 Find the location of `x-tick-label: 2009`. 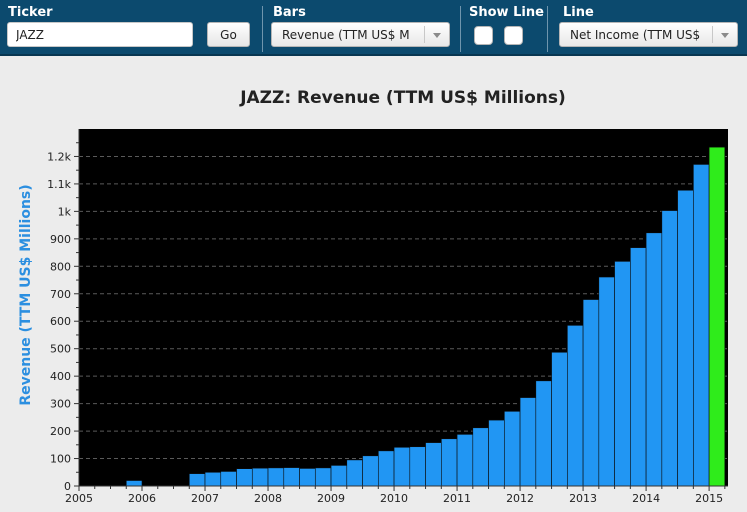

x-tick-label: 2009 is located at coordinates (331, 498).